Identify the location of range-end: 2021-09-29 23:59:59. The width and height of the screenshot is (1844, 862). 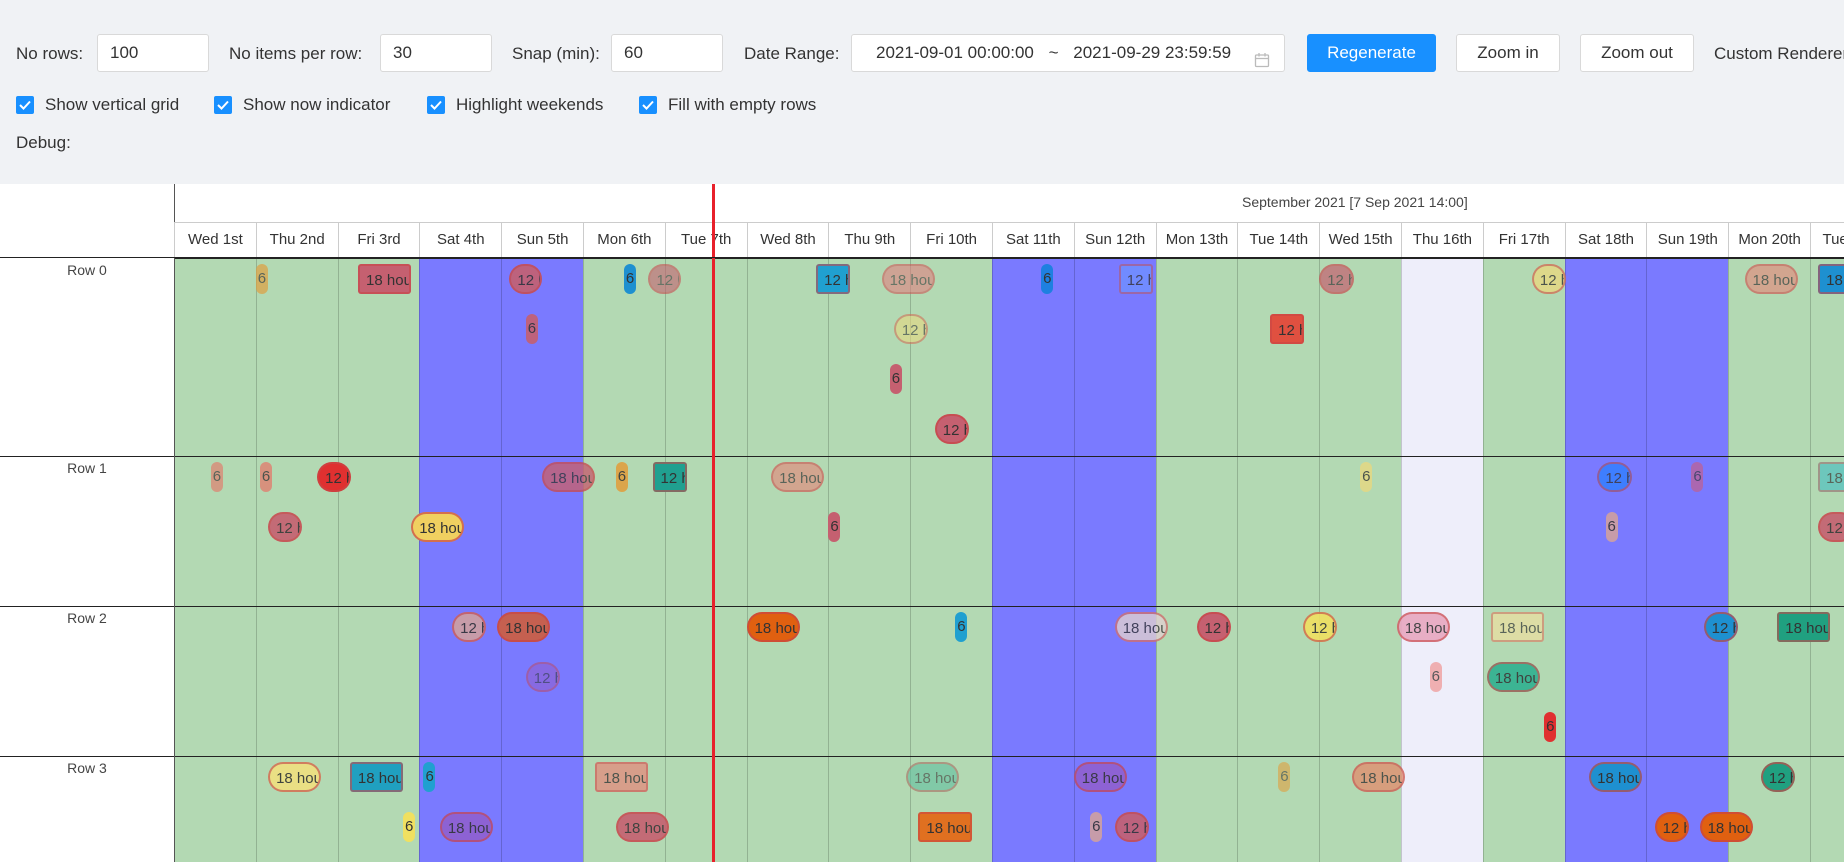
(1152, 52).